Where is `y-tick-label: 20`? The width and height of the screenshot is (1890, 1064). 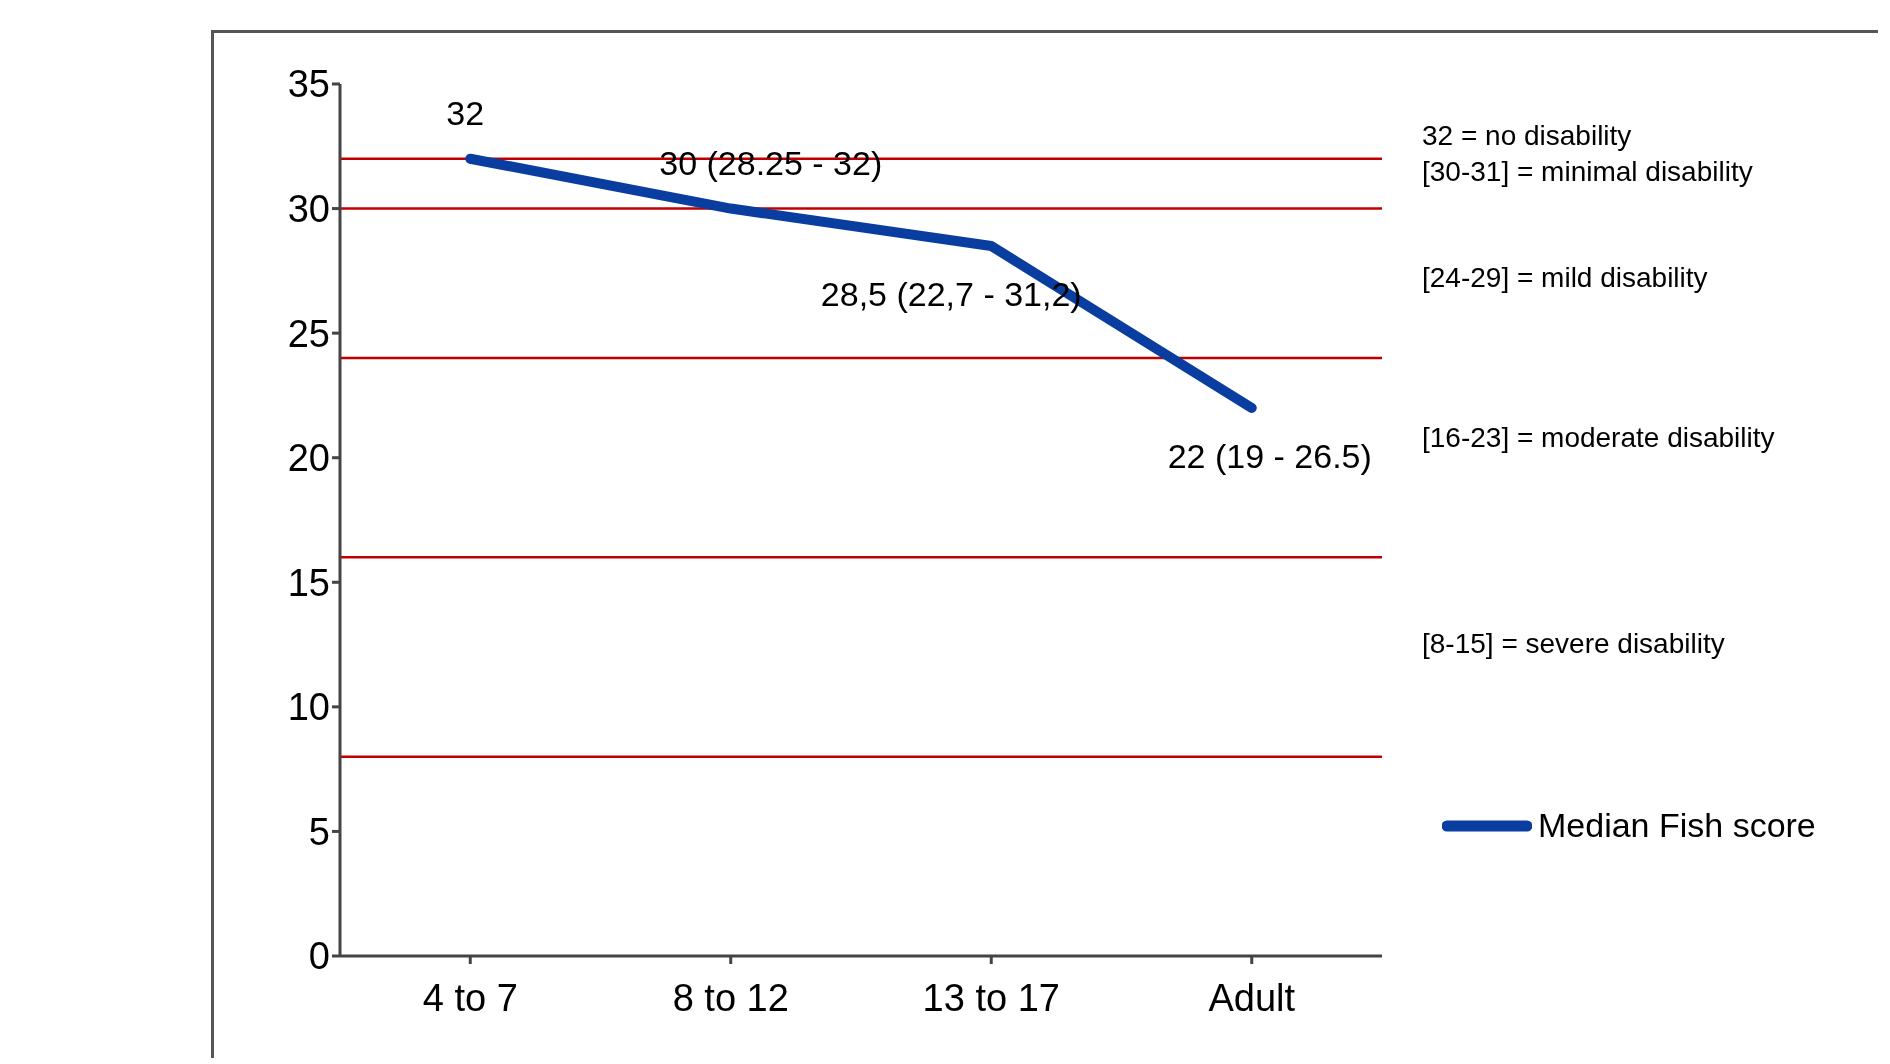 y-tick-label: 20 is located at coordinates (308, 458).